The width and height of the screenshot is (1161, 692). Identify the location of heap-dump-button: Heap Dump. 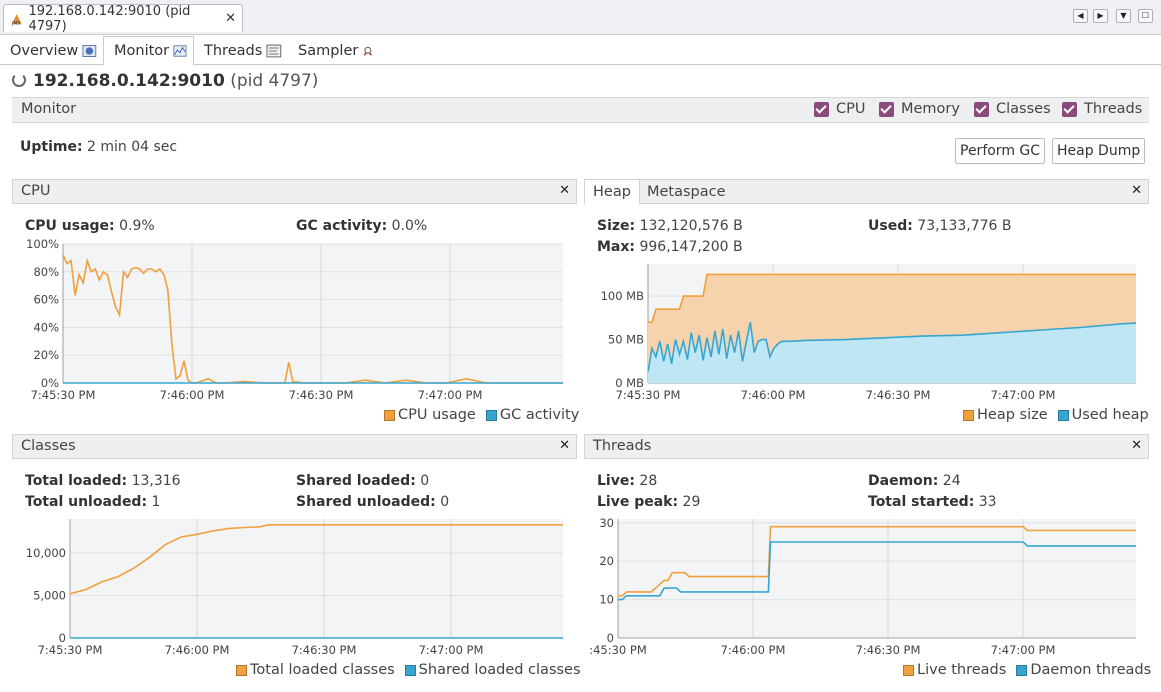
(1099, 151).